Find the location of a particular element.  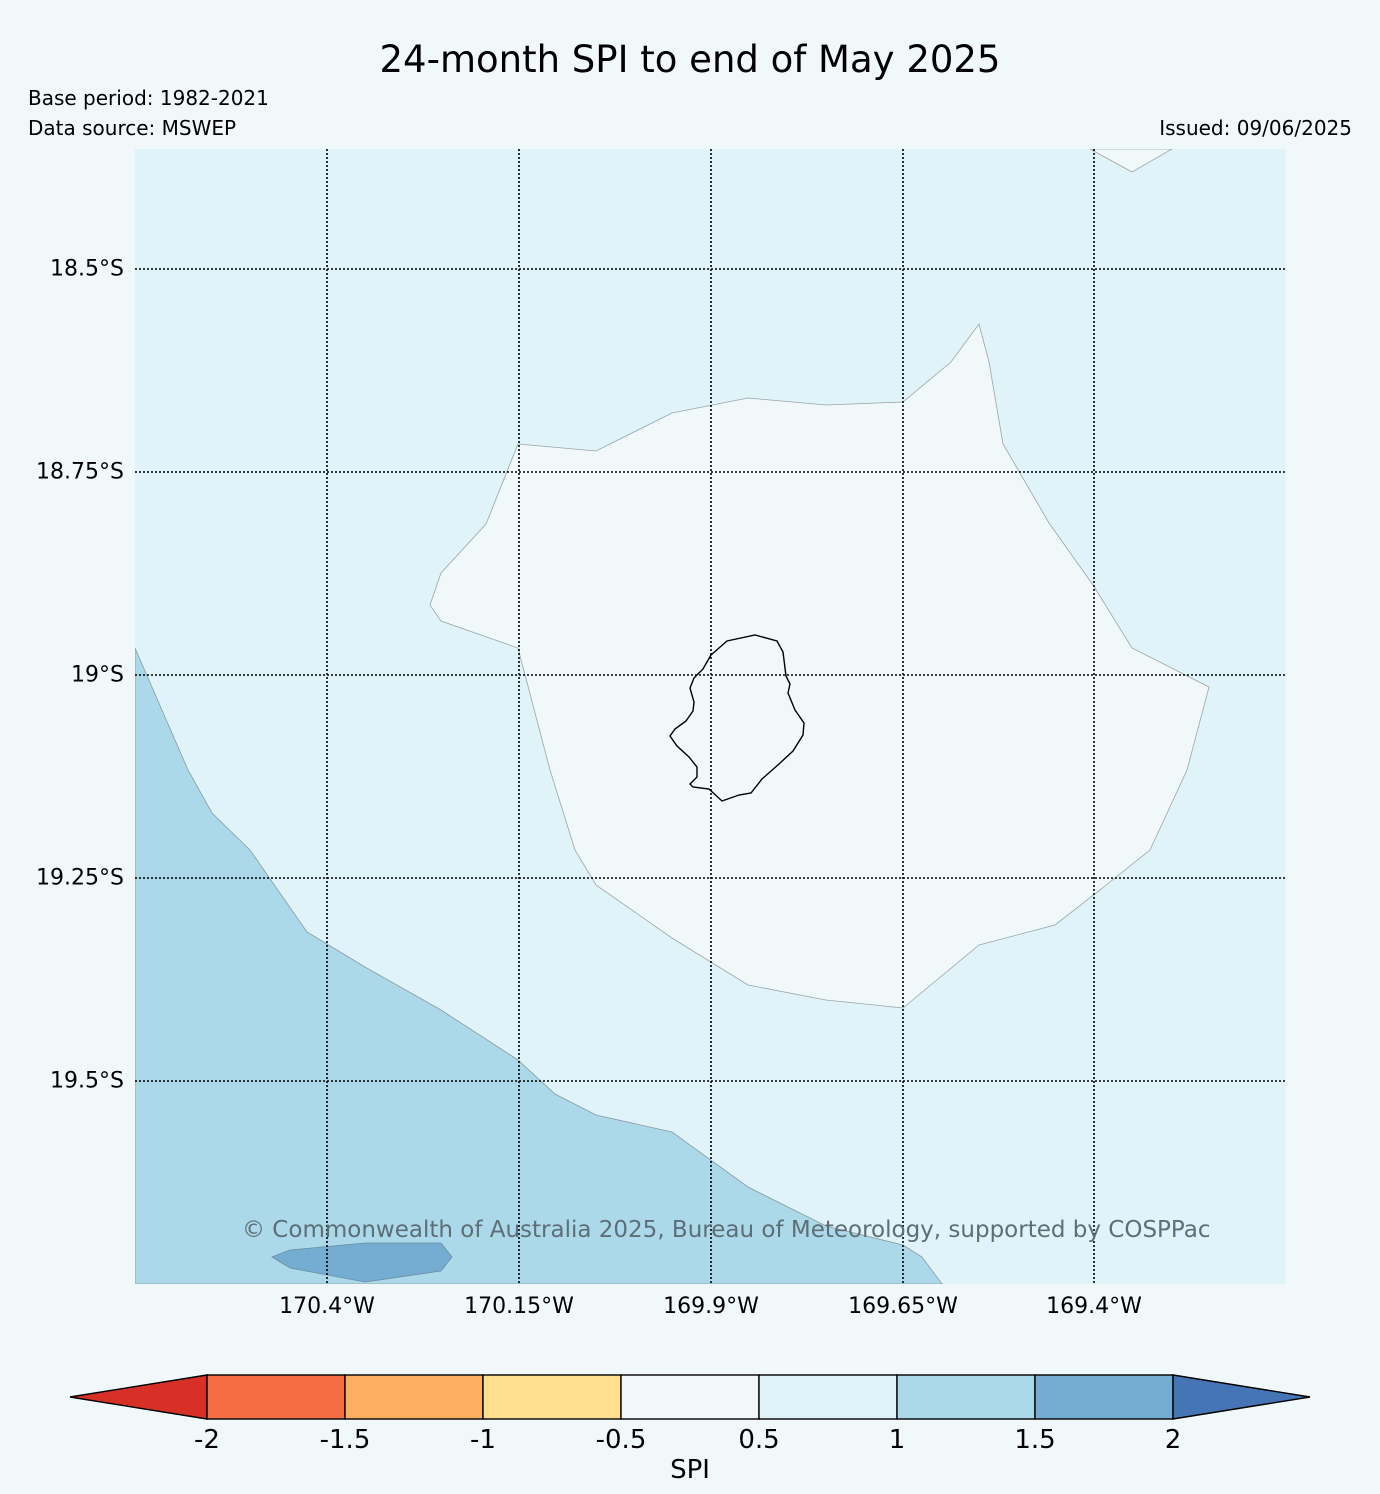

colorbar is located at coordinates (690, 1397).